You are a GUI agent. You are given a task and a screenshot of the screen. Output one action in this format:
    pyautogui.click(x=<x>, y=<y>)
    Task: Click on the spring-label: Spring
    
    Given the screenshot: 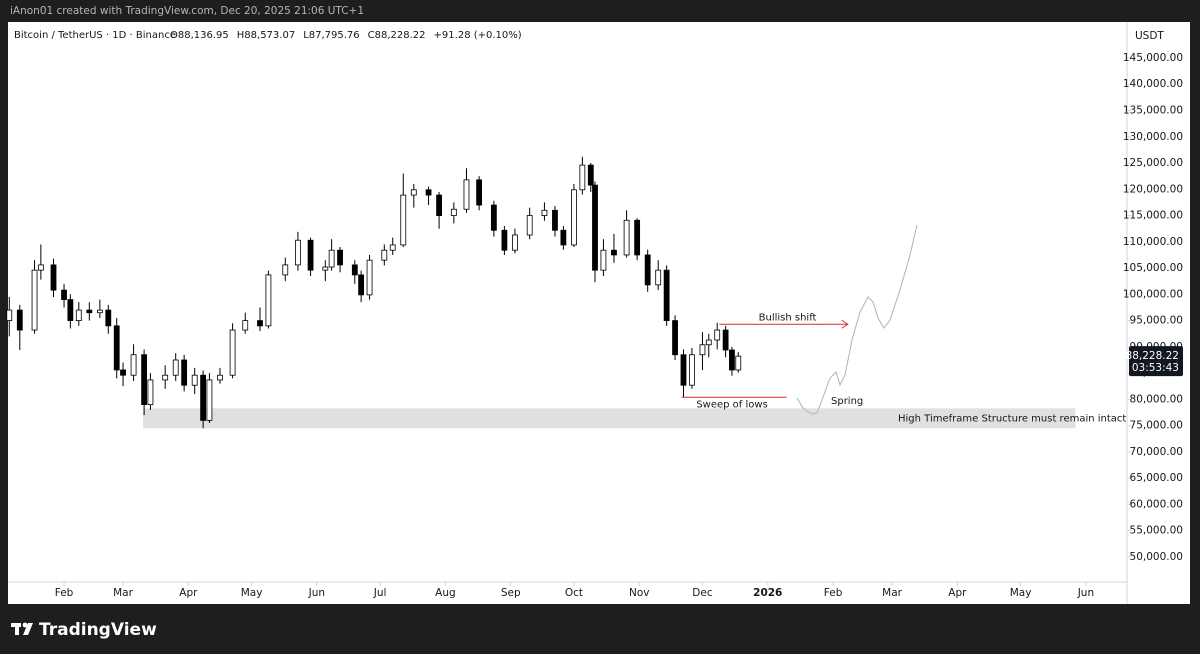 What is the action you would take?
    pyautogui.click(x=847, y=401)
    